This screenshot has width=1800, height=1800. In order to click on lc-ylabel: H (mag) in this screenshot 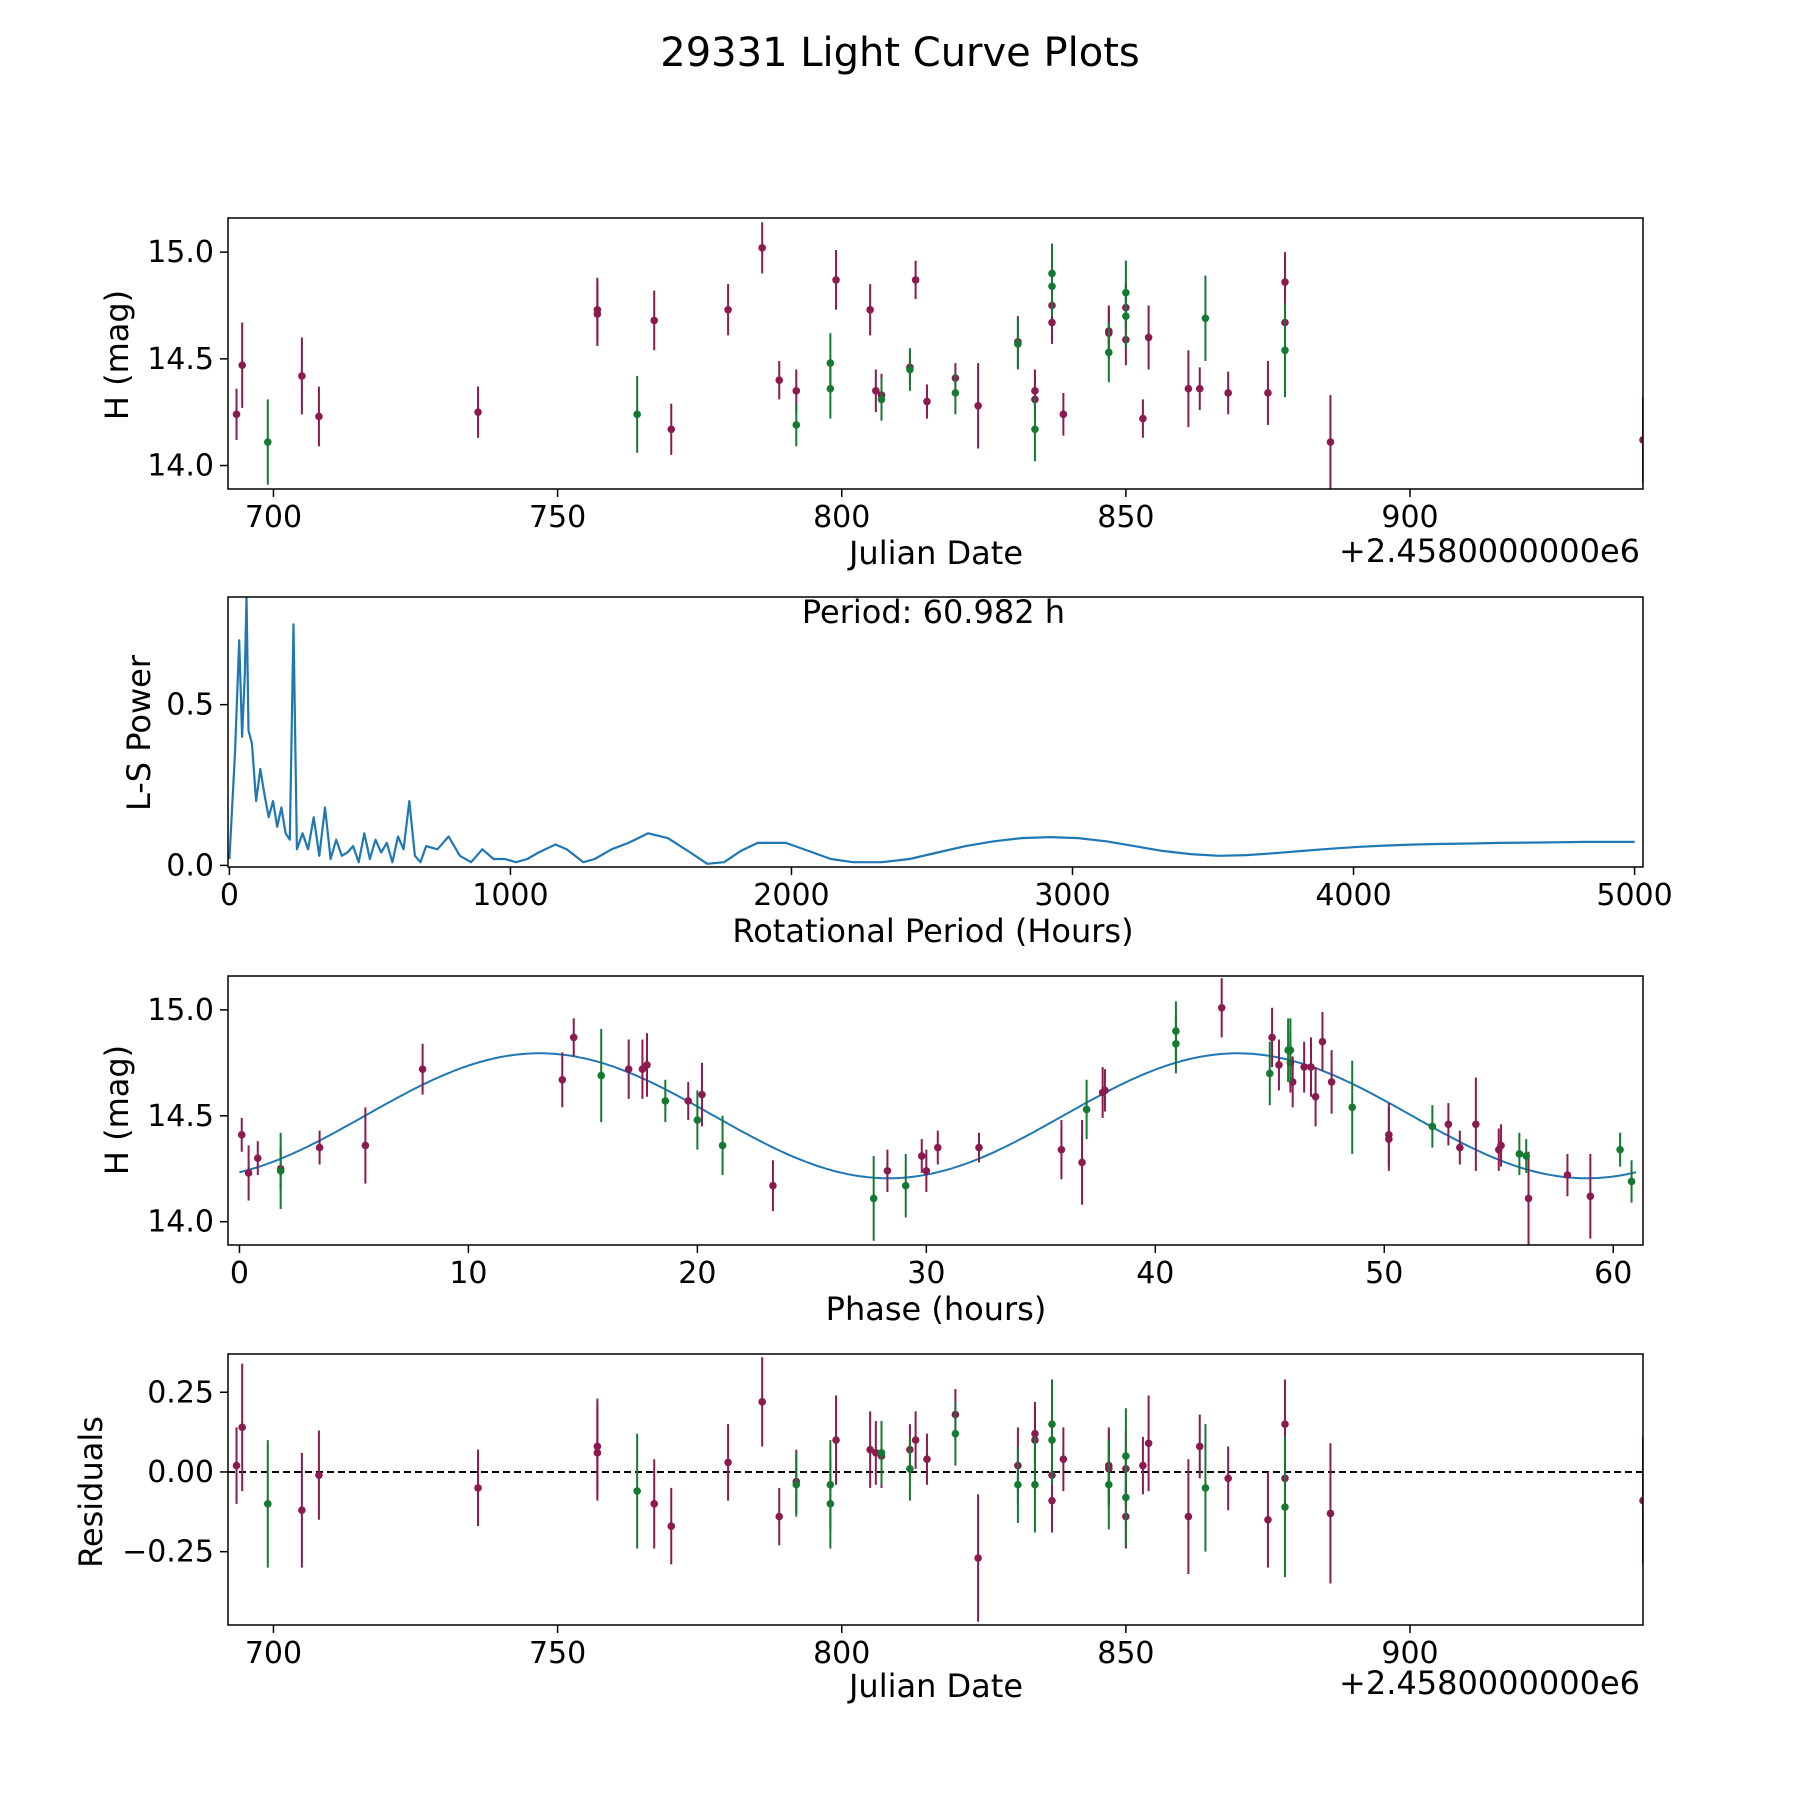, I will do `click(117, 355)`.